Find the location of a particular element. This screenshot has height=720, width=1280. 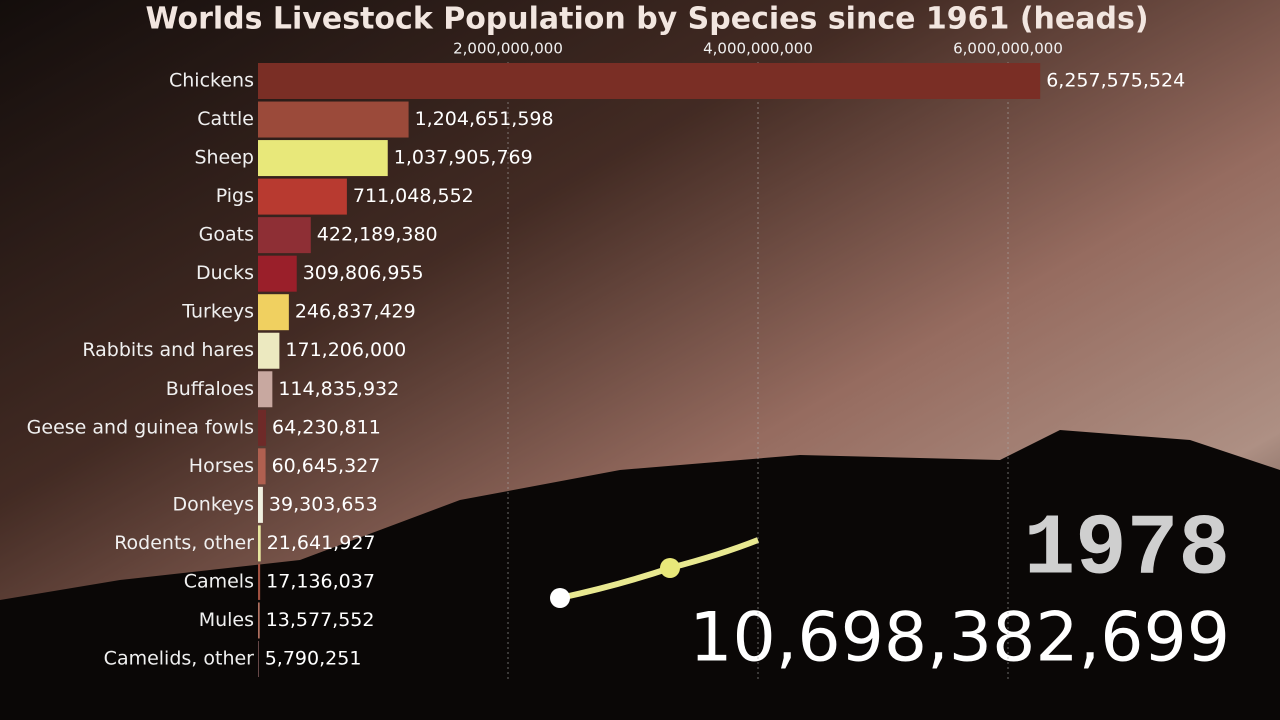

value-label: 1,204,651,598 is located at coordinates (484, 119).